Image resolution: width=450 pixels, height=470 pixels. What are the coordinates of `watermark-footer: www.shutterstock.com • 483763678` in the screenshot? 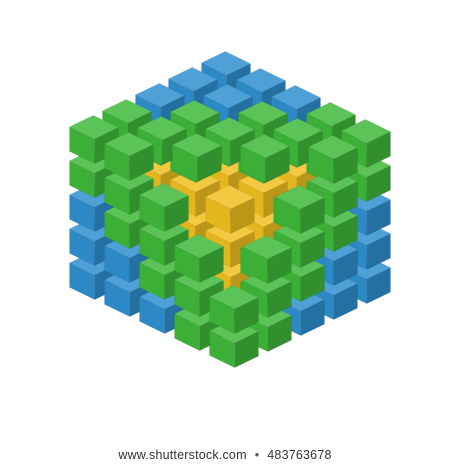 It's located at (225, 455).